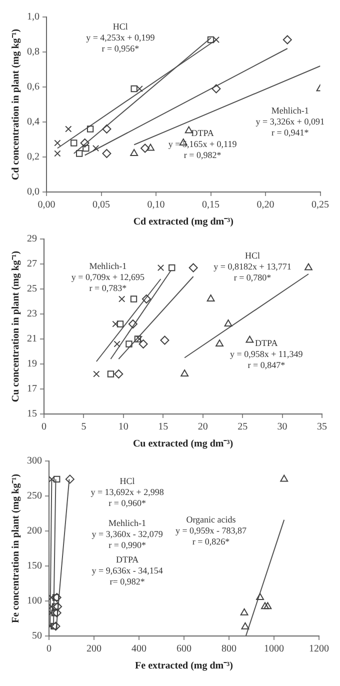  What do you see at coordinates (121, 37) in the screenshot?
I see `annotation: HCl y = 4,253x + 0,199 r = 0,956*` at bounding box center [121, 37].